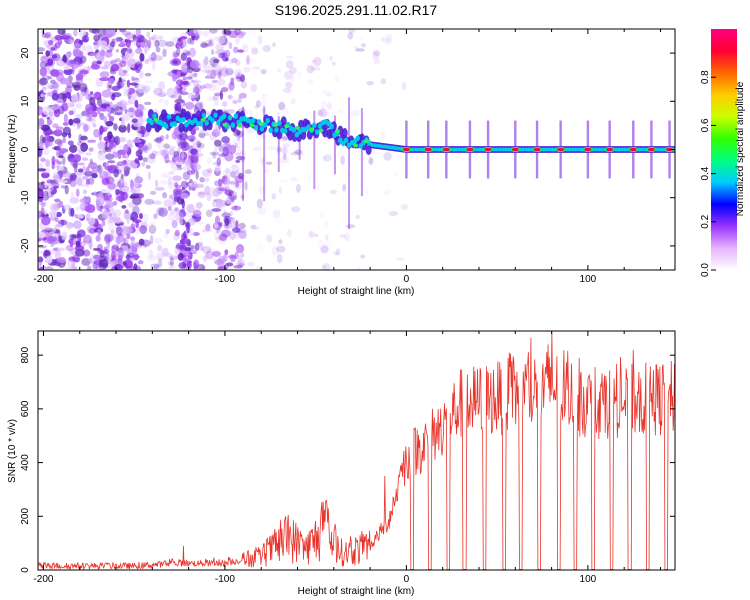 The image size is (750, 600). I want to click on spectrogram-xlabel: Height of straight line (km), so click(356, 291).